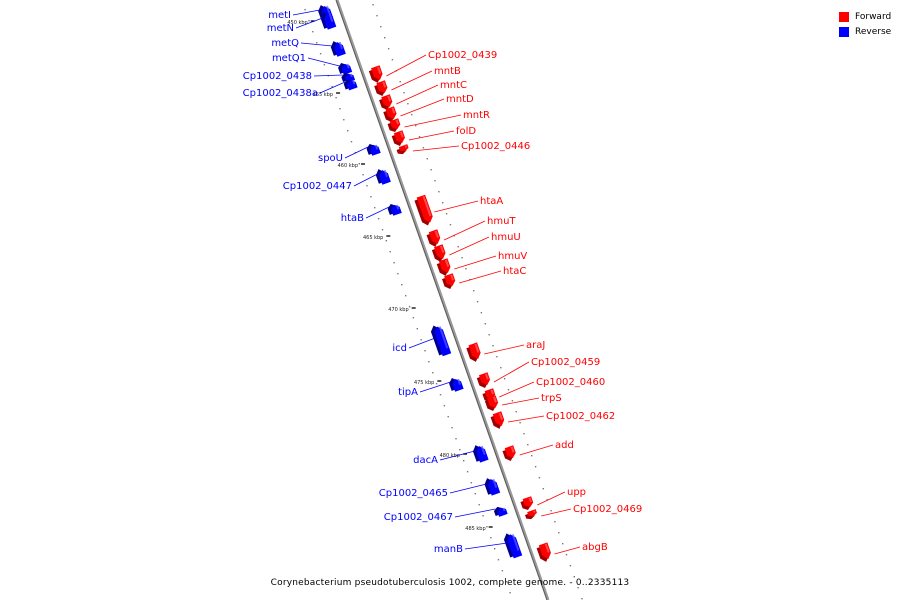  I want to click on label-cp1002-0446: Cp1002_0446, so click(495, 146).